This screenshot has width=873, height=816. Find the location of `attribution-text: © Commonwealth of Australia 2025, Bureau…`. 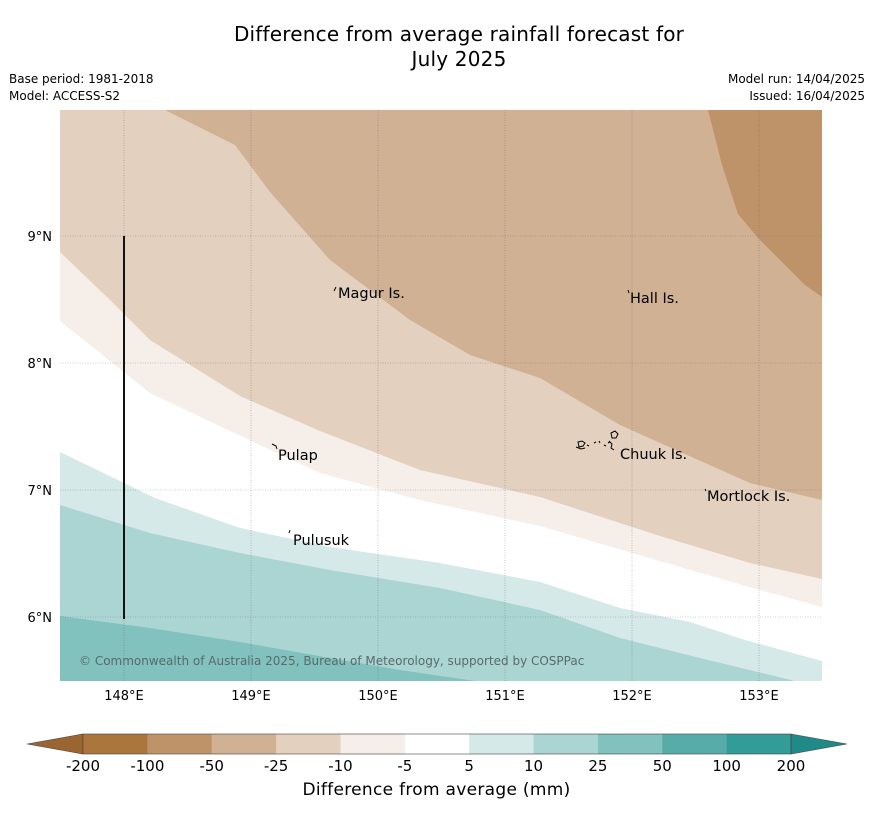

attribution-text: © Commonwealth of Australia 2025, Bureau… is located at coordinates (331, 661).